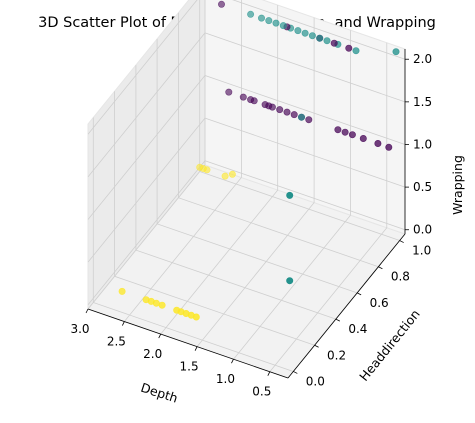 Image resolution: width=475 pixels, height=423 pixels. Describe the element at coordinates (422, 144) in the screenshot. I see `z-tick-label: 1.0` at that location.